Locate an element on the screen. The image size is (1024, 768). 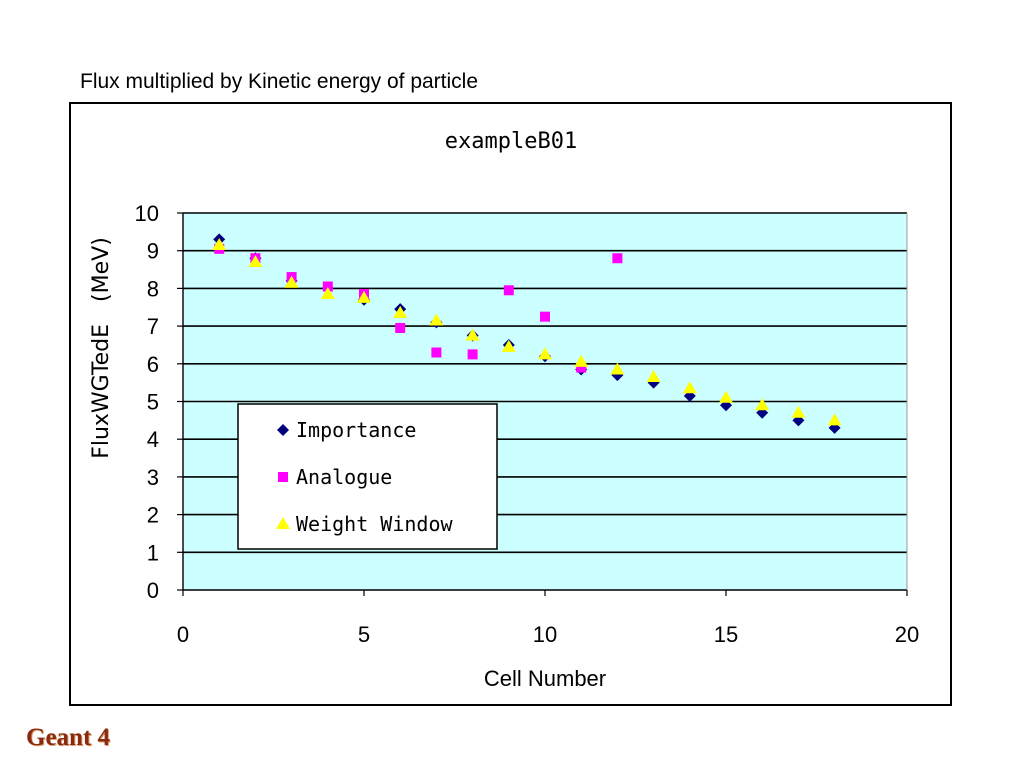
y-tick-label: 7 is located at coordinates (153, 326).